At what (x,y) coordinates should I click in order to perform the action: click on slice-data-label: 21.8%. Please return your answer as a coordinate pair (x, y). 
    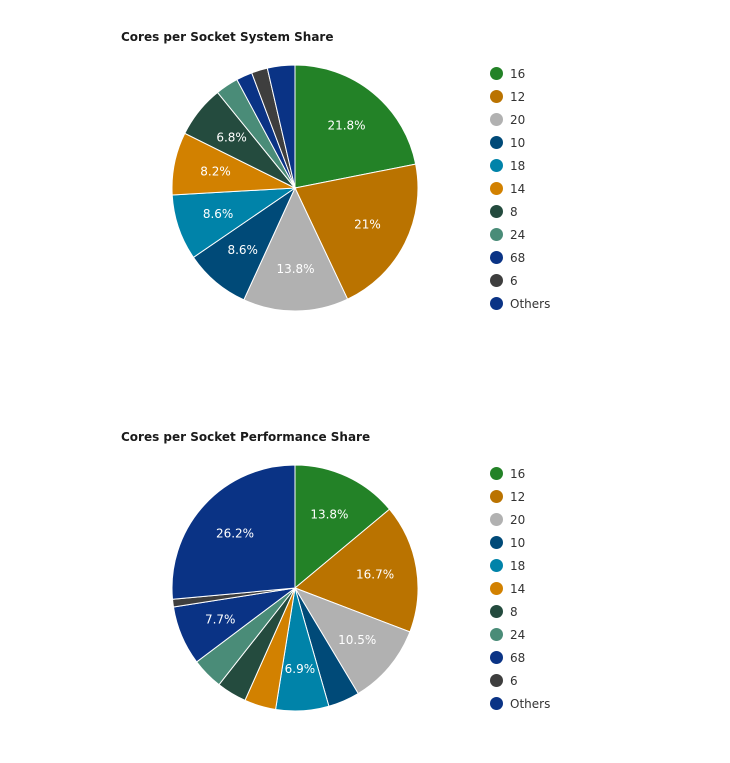
    Looking at the image, I should click on (346, 125).